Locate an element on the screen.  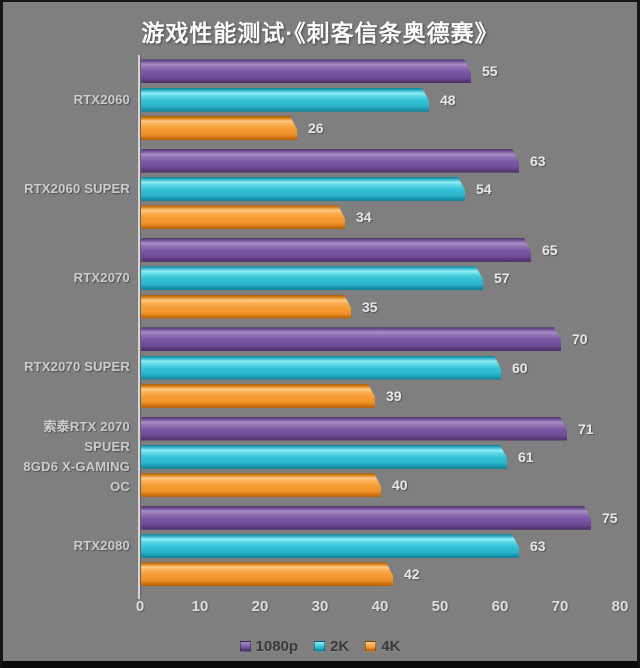
legend-item-2K: 2K is located at coordinates (331, 646).